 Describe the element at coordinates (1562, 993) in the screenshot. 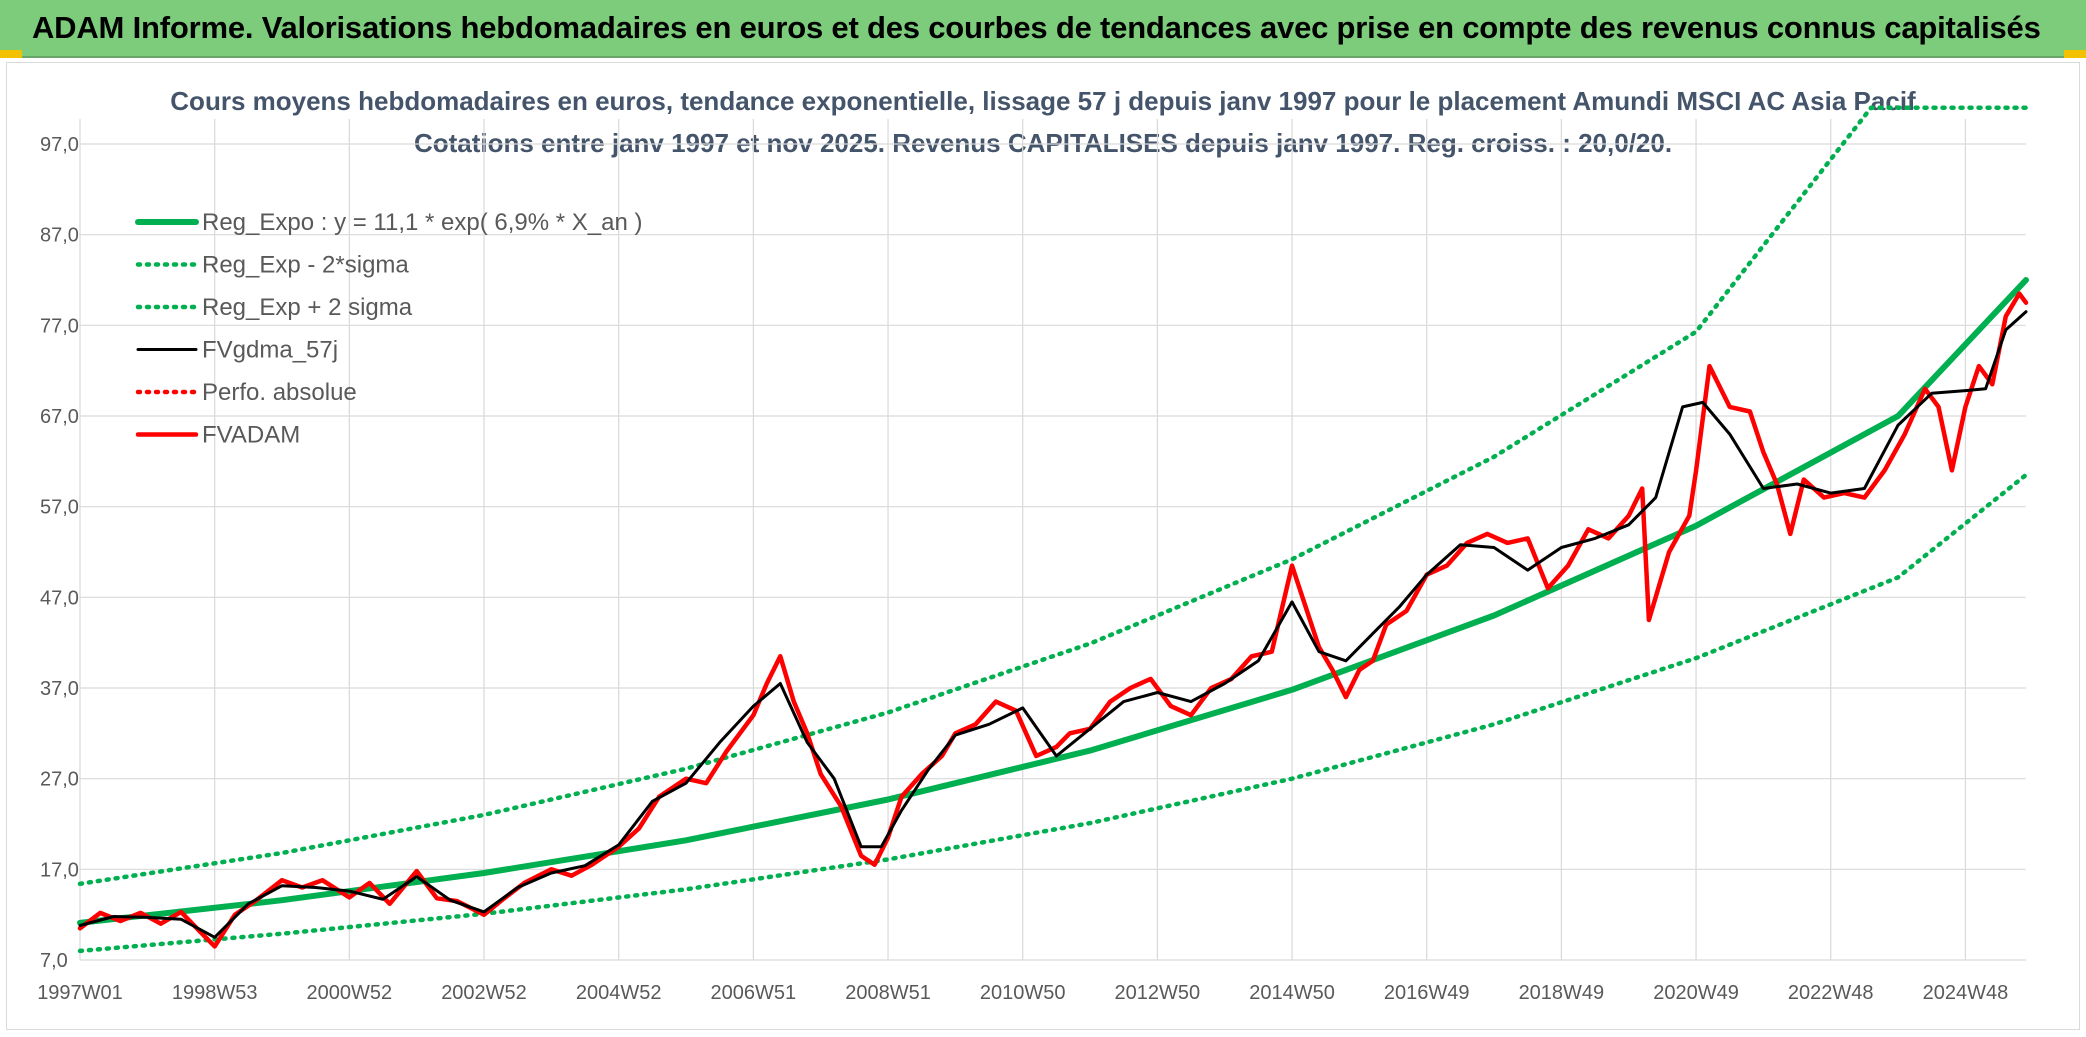

I see `x-tick-label: 2018W49` at that location.